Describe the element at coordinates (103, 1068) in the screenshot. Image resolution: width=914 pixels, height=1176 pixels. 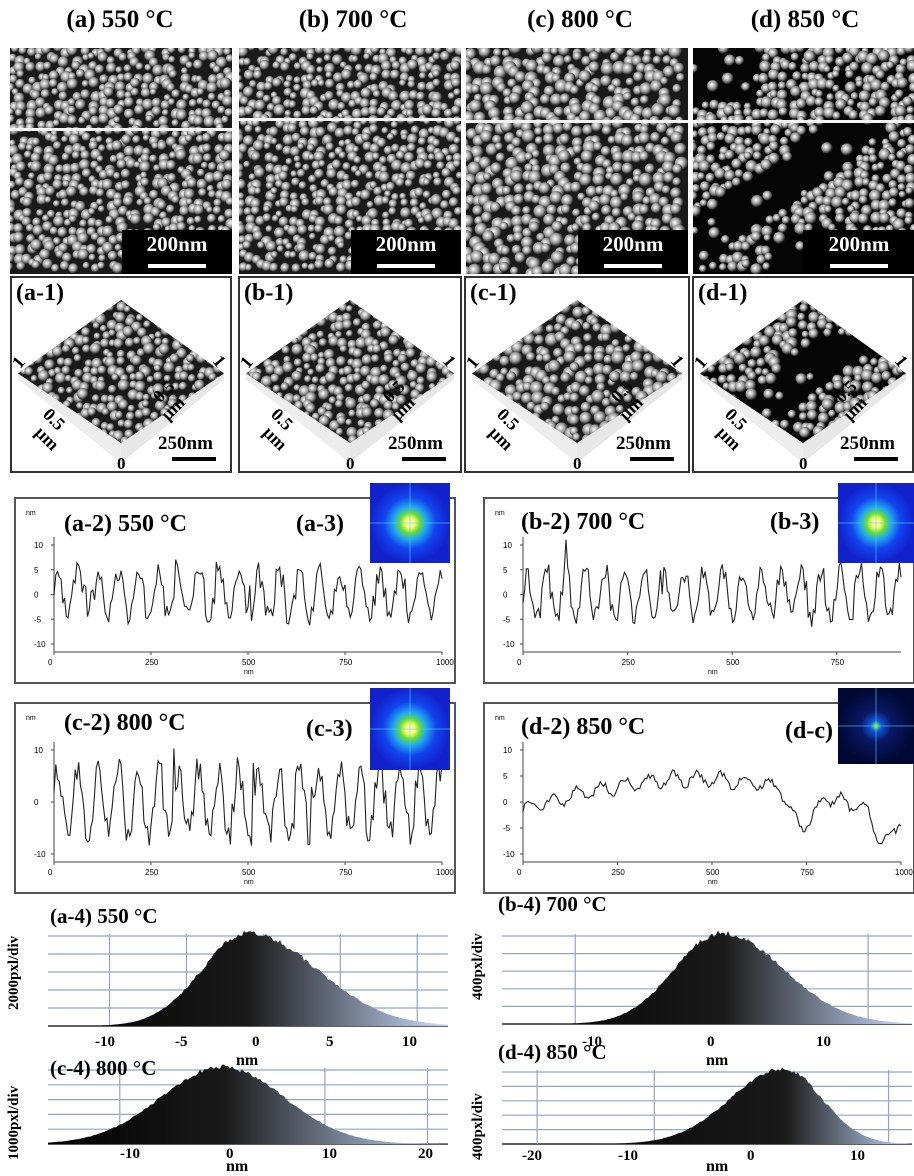
I see `hist-label-c: (c-4) 800 °C` at that location.